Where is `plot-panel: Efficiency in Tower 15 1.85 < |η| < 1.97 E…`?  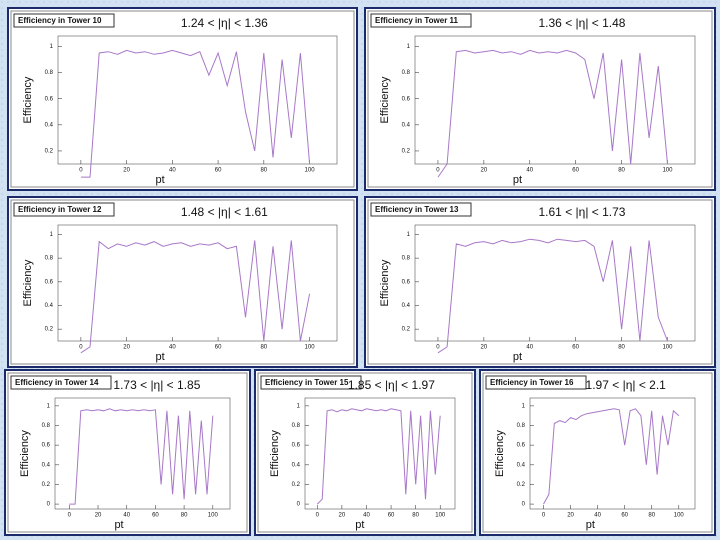
plot-panel: Efficiency in Tower 15 1.85 < |η| < 1.97 E… is located at coordinates (365, 452).